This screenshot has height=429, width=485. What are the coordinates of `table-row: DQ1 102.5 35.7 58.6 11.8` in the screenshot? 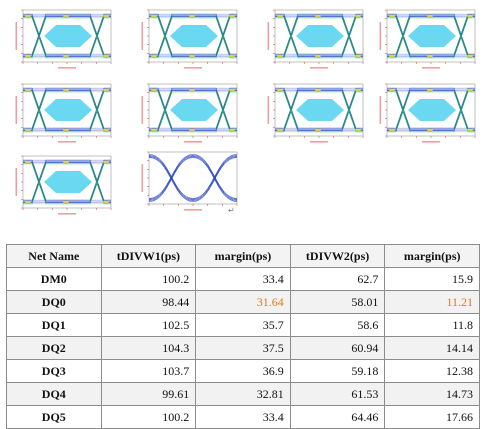 It's located at (243, 325).